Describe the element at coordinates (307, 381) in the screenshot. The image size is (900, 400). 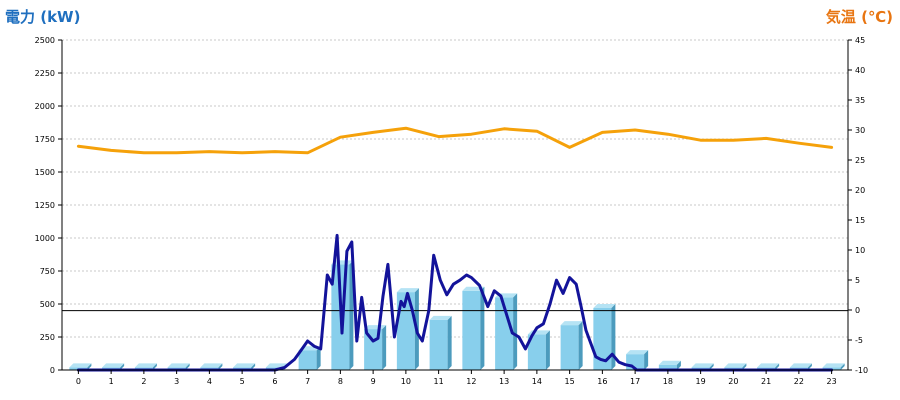
I see `x-tick-label: 7` at that location.